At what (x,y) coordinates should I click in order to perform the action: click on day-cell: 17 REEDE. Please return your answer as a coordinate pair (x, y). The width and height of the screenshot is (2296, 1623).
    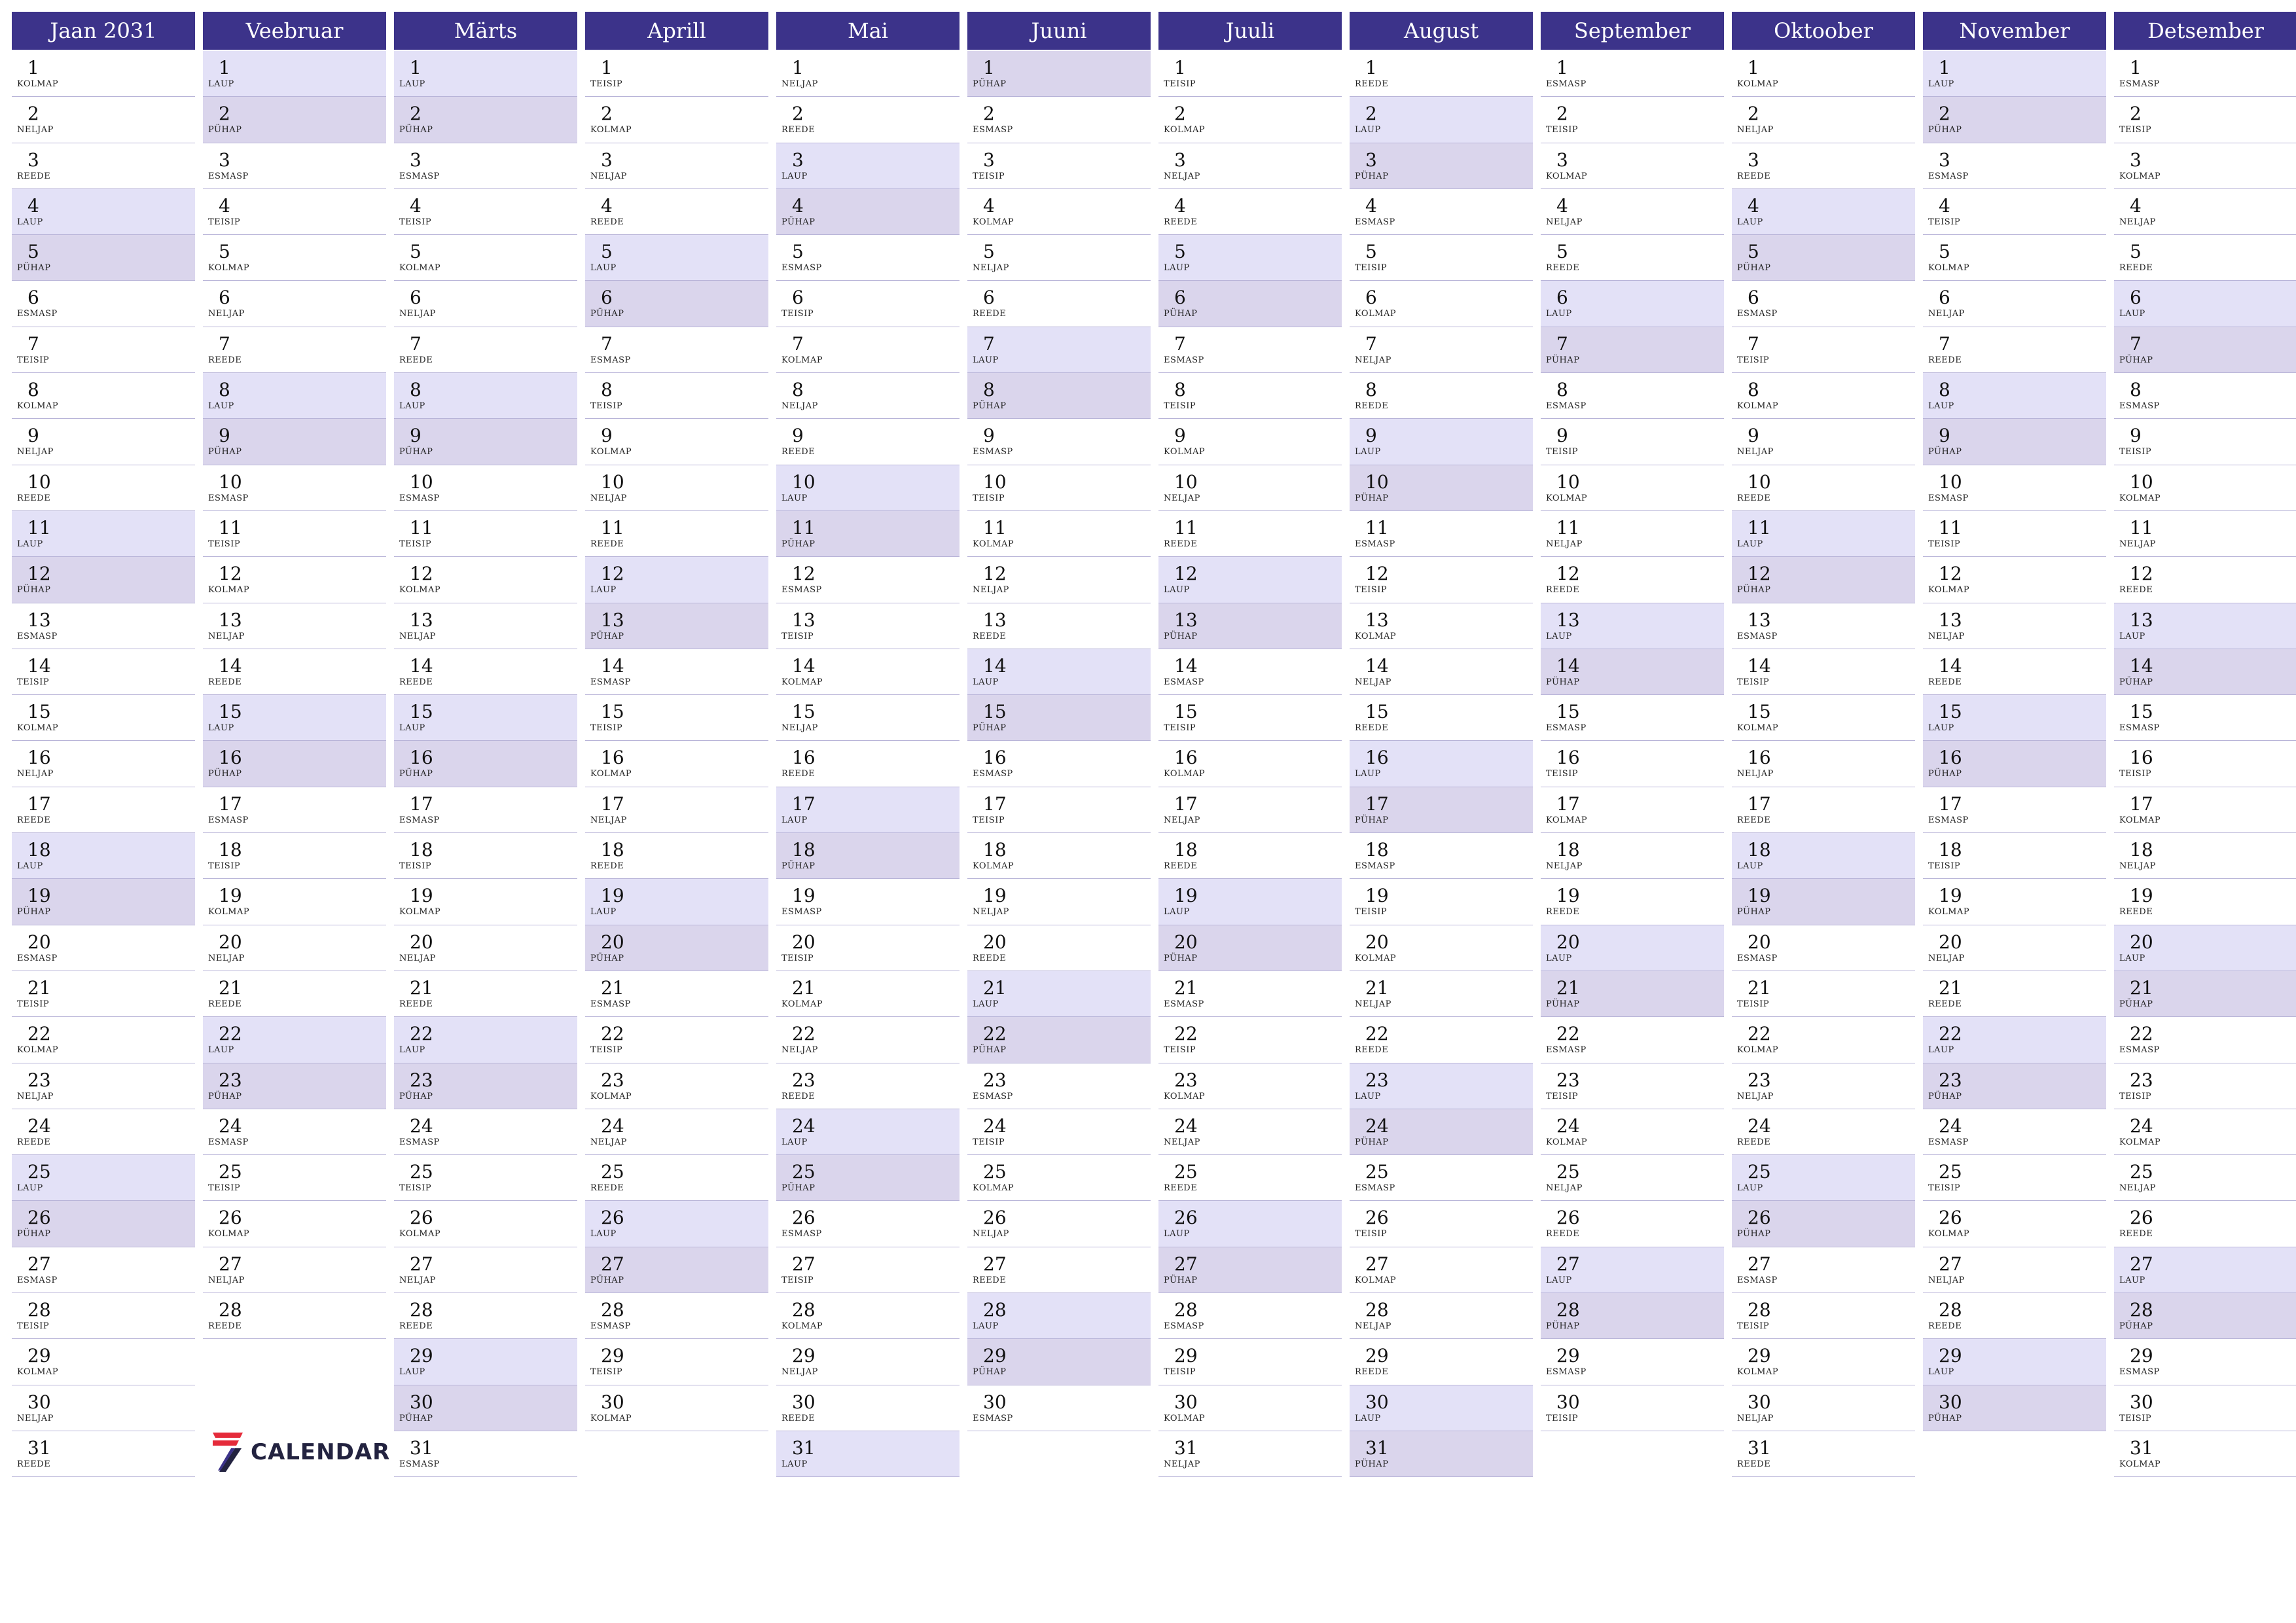
    Looking at the image, I should click on (1823, 810).